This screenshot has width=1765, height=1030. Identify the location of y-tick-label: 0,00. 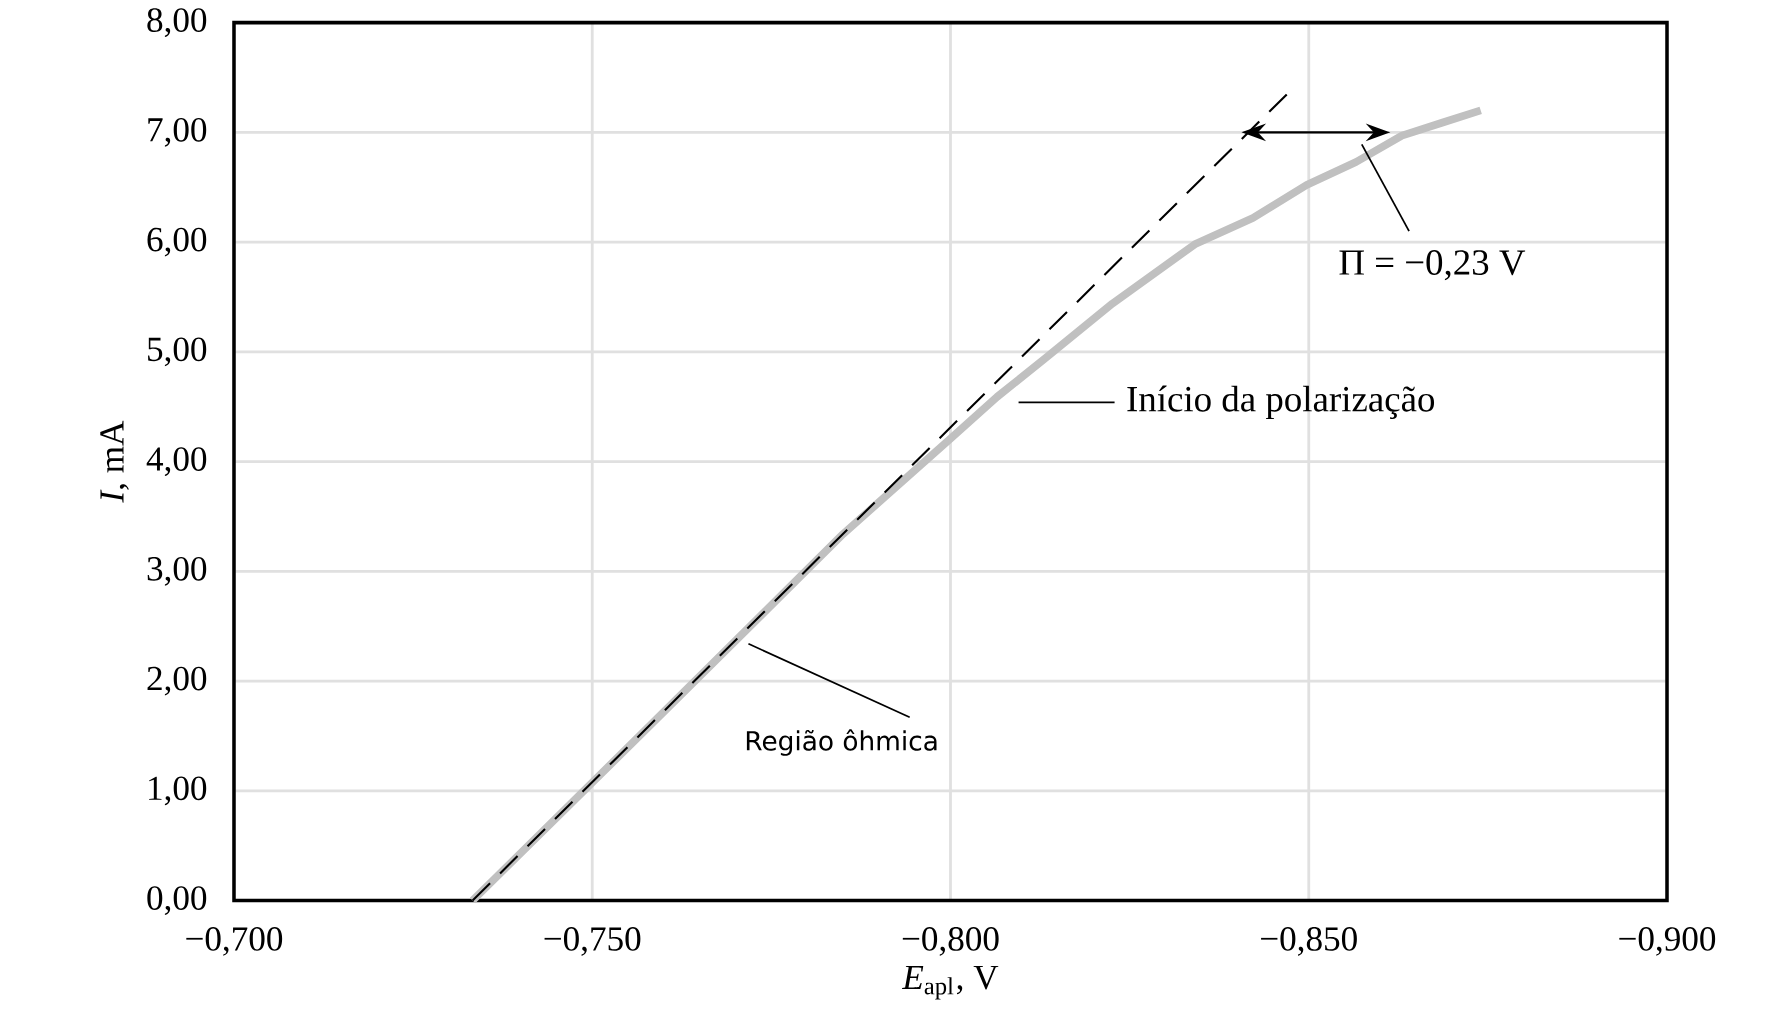
(177, 900).